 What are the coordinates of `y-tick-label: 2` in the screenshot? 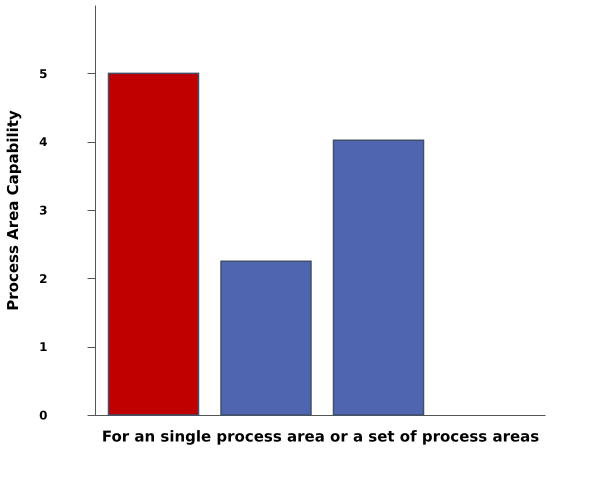 It's located at (43, 279).